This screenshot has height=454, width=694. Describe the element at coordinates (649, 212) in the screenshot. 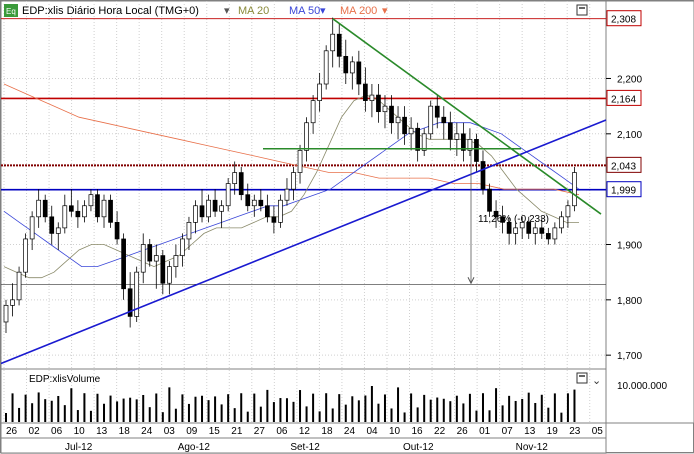

I see `price-axis` at that location.